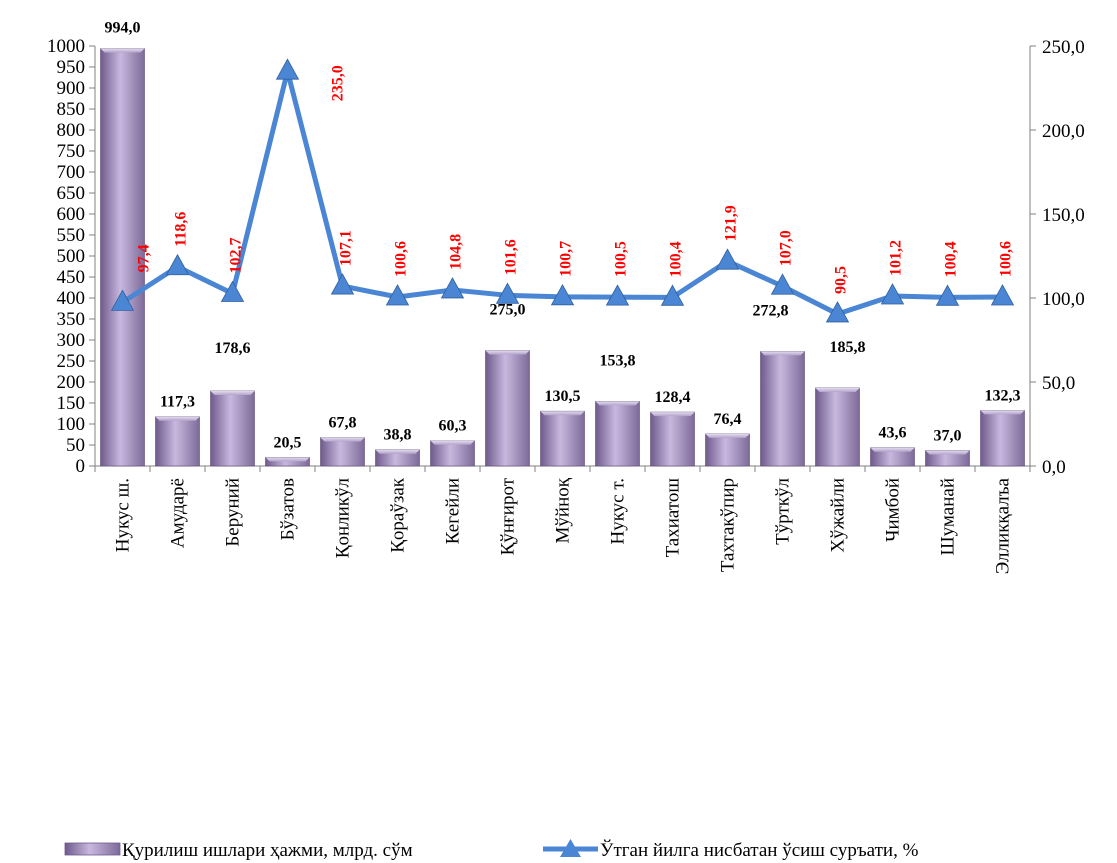 The width and height of the screenshot is (1117, 863). Describe the element at coordinates (71, 172) in the screenshot. I see `left-tick-label: 700` at that location.